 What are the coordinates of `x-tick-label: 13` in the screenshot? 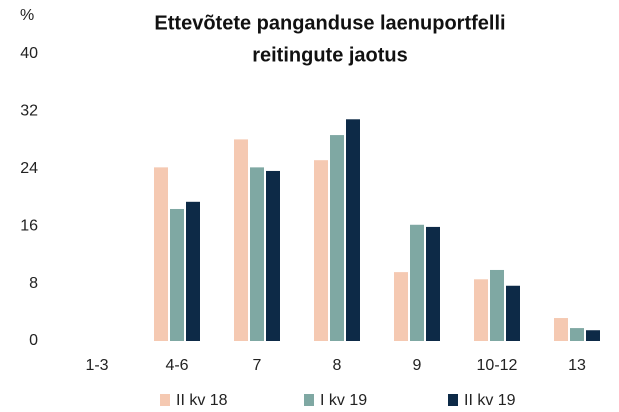 It's located at (577, 365).